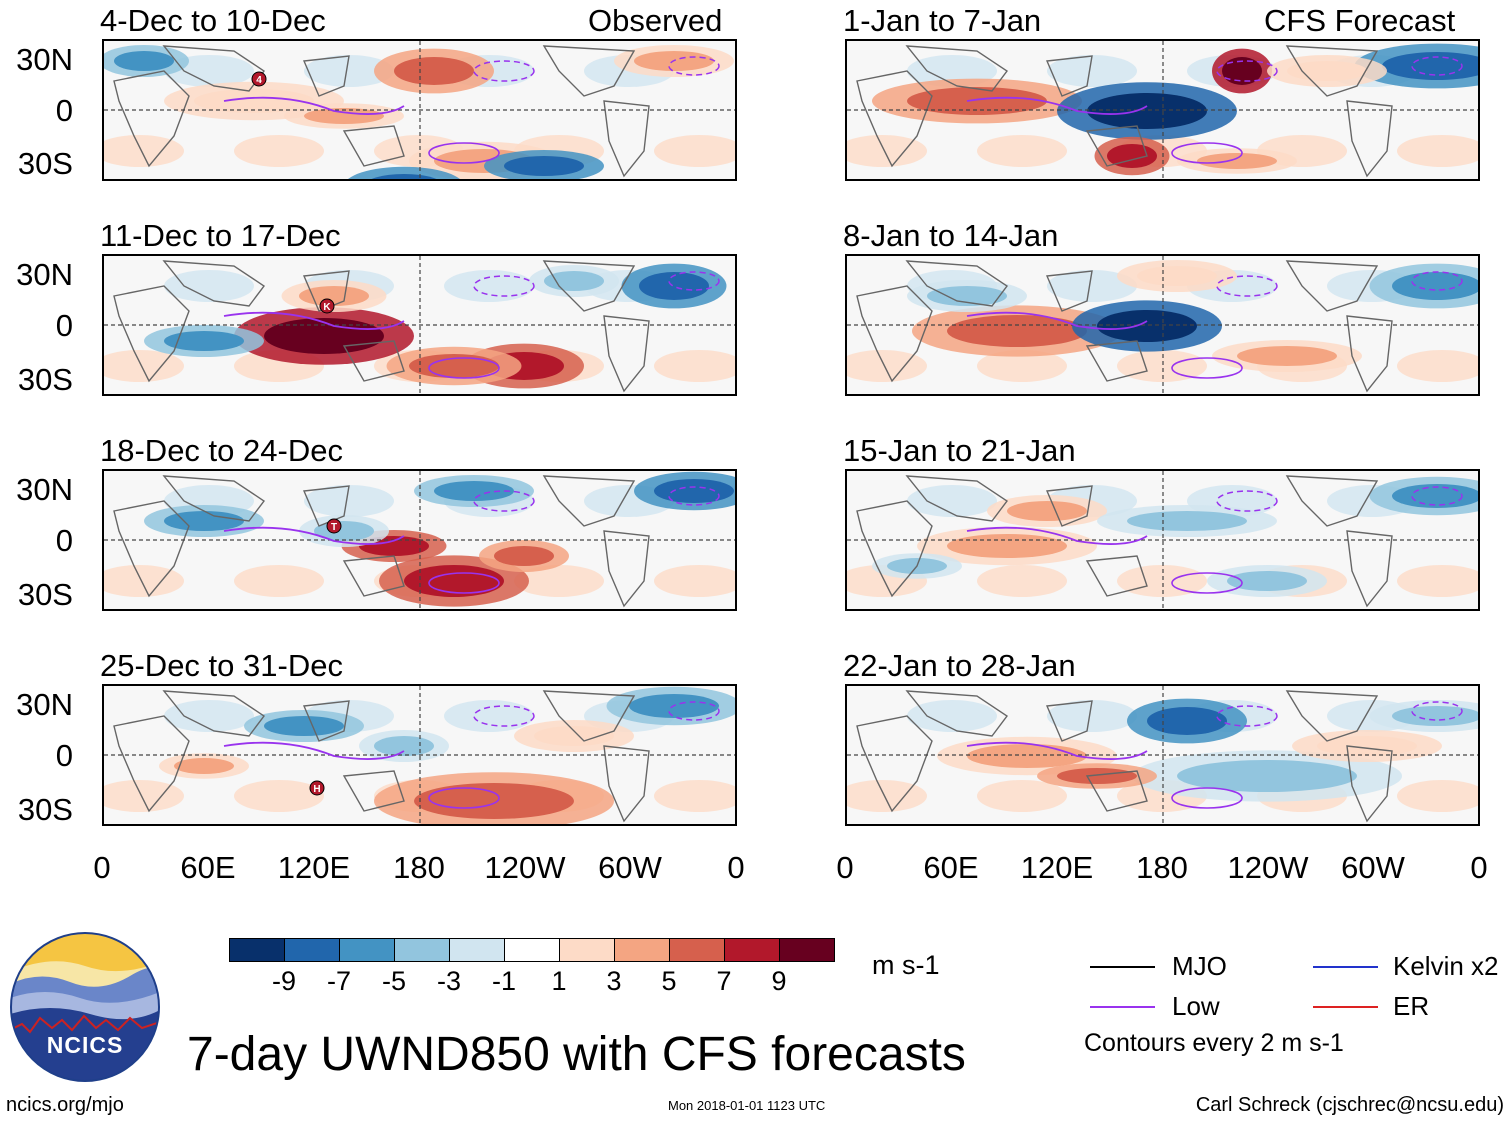 The width and height of the screenshot is (1510, 1121). I want to click on panel-title-obs-2: 11-Dec to 17-Dec, so click(220, 235).